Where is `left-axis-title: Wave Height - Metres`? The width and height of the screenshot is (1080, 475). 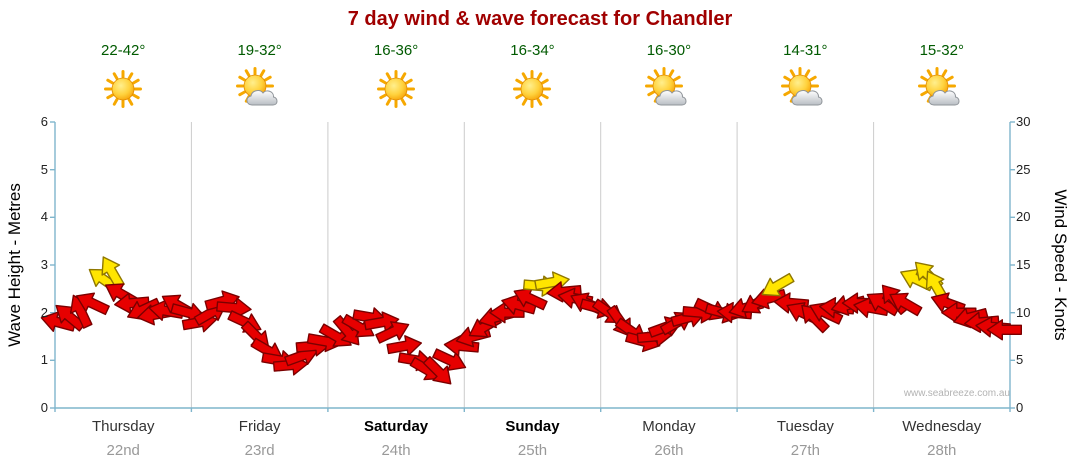 left-axis-title: Wave Height - Metres is located at coordinates (14, 265).